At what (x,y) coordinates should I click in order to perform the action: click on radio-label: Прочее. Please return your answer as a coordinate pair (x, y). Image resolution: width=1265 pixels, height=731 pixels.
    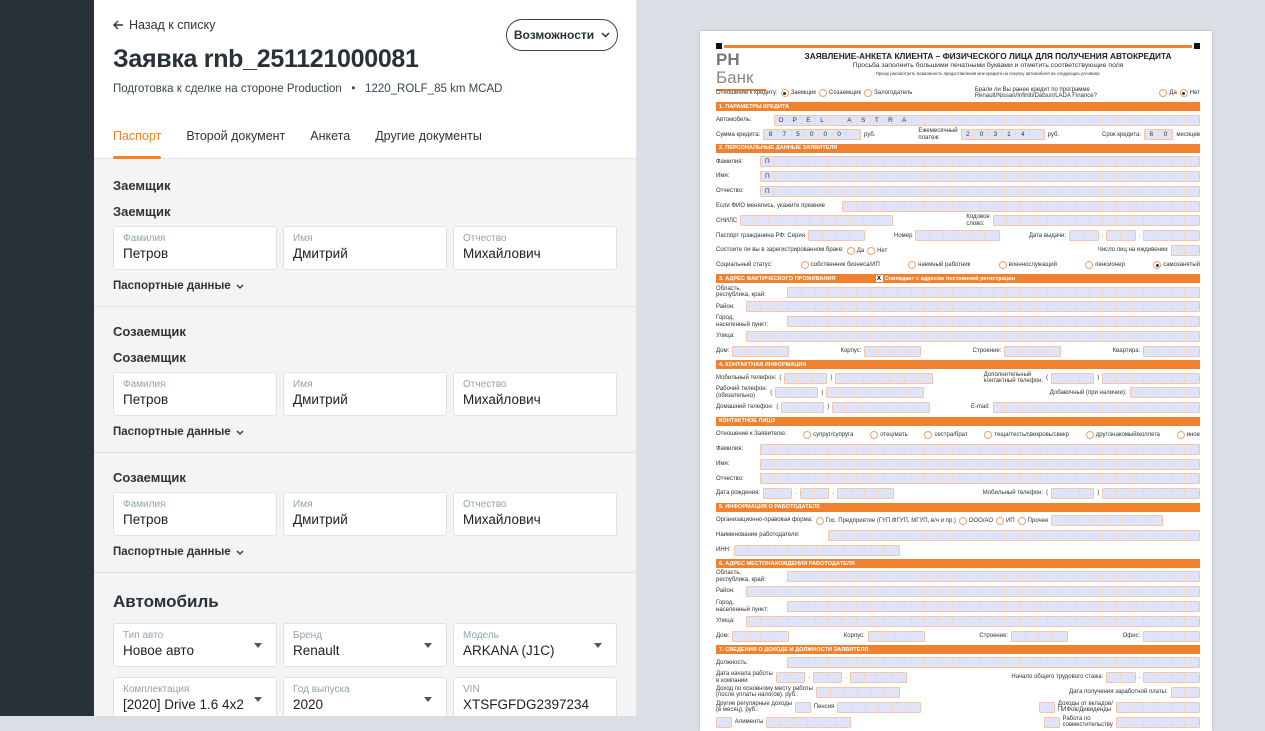
    Looking at the image, I should click on (1038, 520).